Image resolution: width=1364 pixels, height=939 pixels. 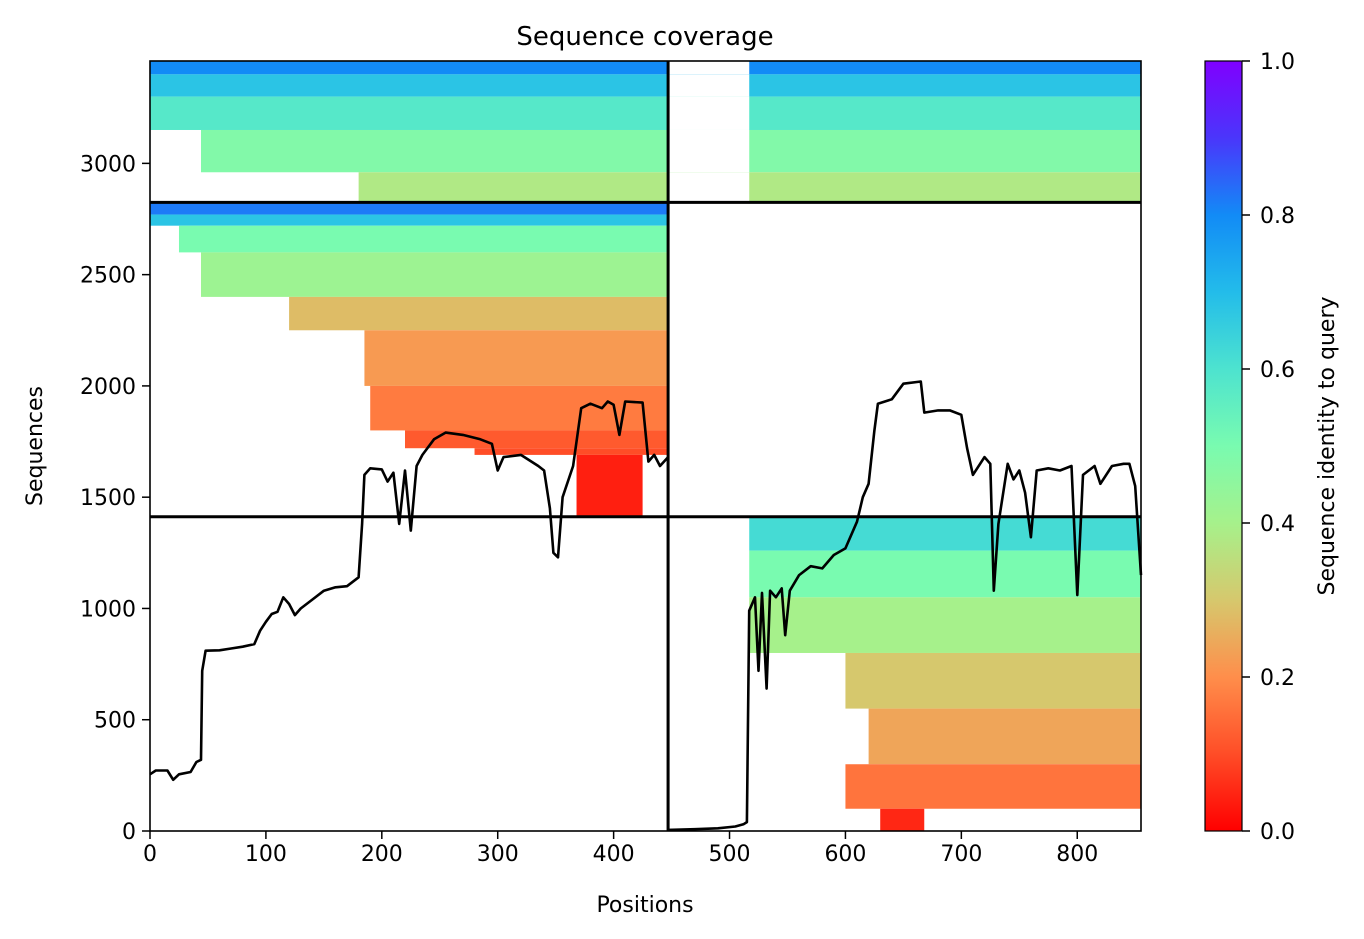 I want to click on x-tick-label: 200, so click(x=382, y=854).